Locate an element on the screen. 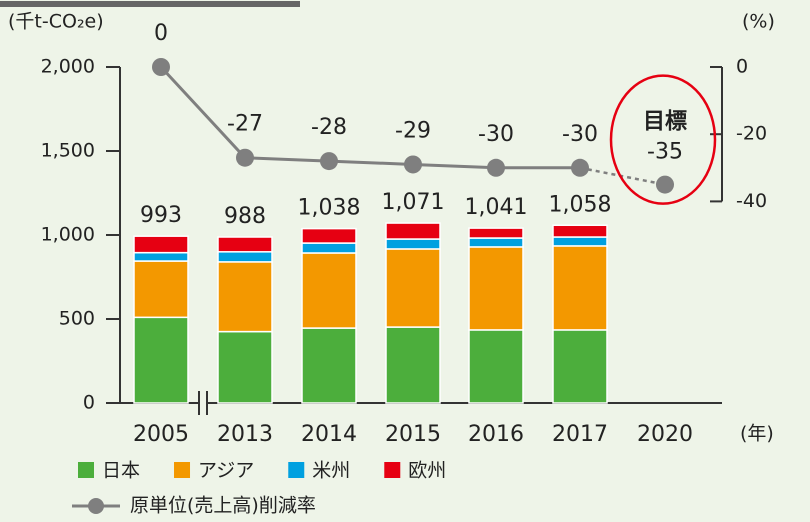 The width and height of the screenshot is (810, 522). total-label: 993 is located at coordinates (161, 215).